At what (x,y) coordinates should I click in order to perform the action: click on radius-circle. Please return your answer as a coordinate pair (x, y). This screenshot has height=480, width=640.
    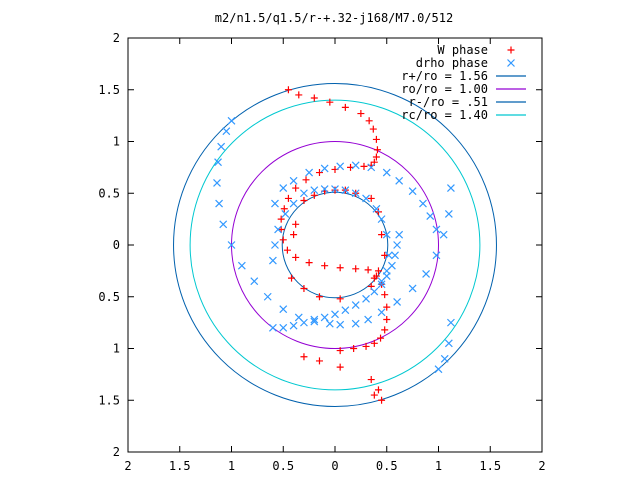
    Looking at the image, I should click on (335, 245).